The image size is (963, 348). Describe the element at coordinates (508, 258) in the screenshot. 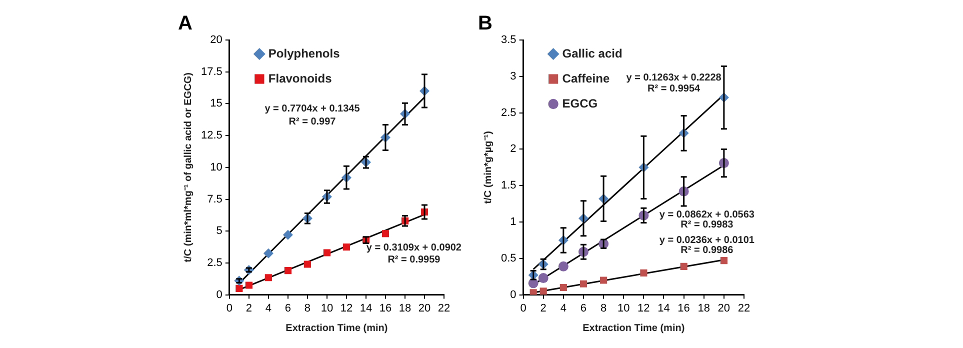

I see `y-tick-label: 0.5` at that location.